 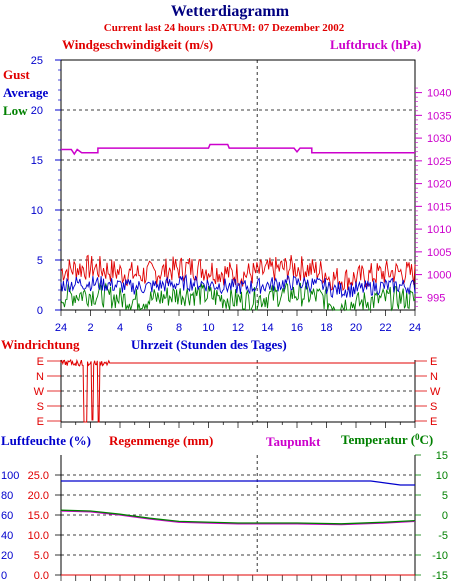 What do you see at coordinates (238, 286) in the screenshot?
I see `average-line` at bounding box center [238, 286].